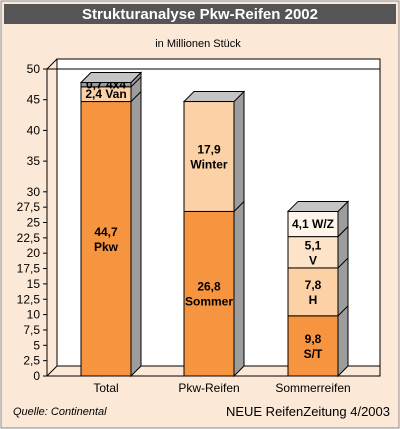 This screenshot has height=429, width=400. I want to click on segment-value-label: 44,7, so click(106, 232).